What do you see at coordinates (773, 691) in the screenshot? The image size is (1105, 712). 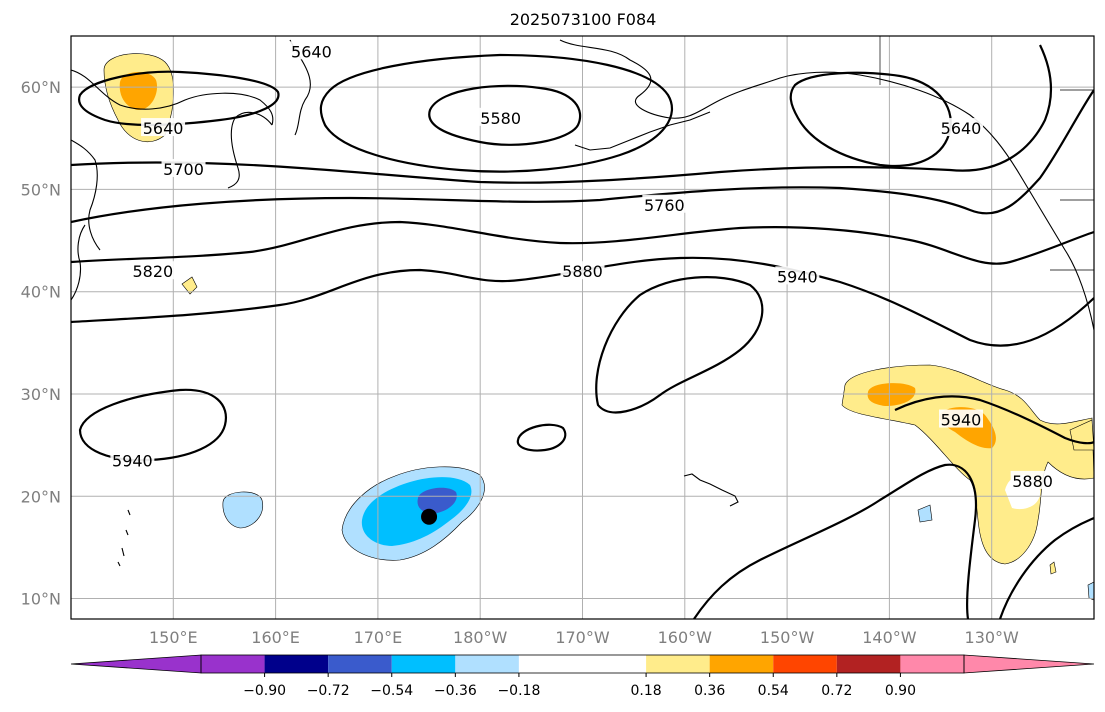 I see `colorbar-tick-label: 0.54` at bounding box center [773, 691].